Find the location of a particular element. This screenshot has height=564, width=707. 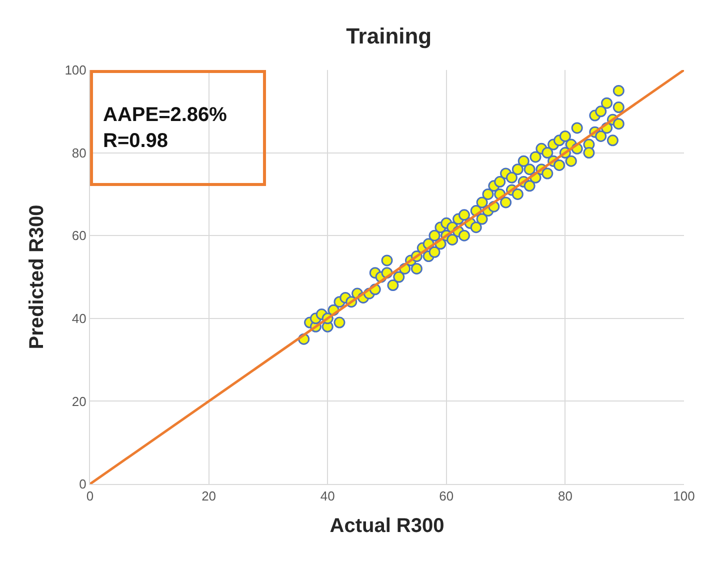

x-tick-label: 60 is located at coordinates (446, 496).